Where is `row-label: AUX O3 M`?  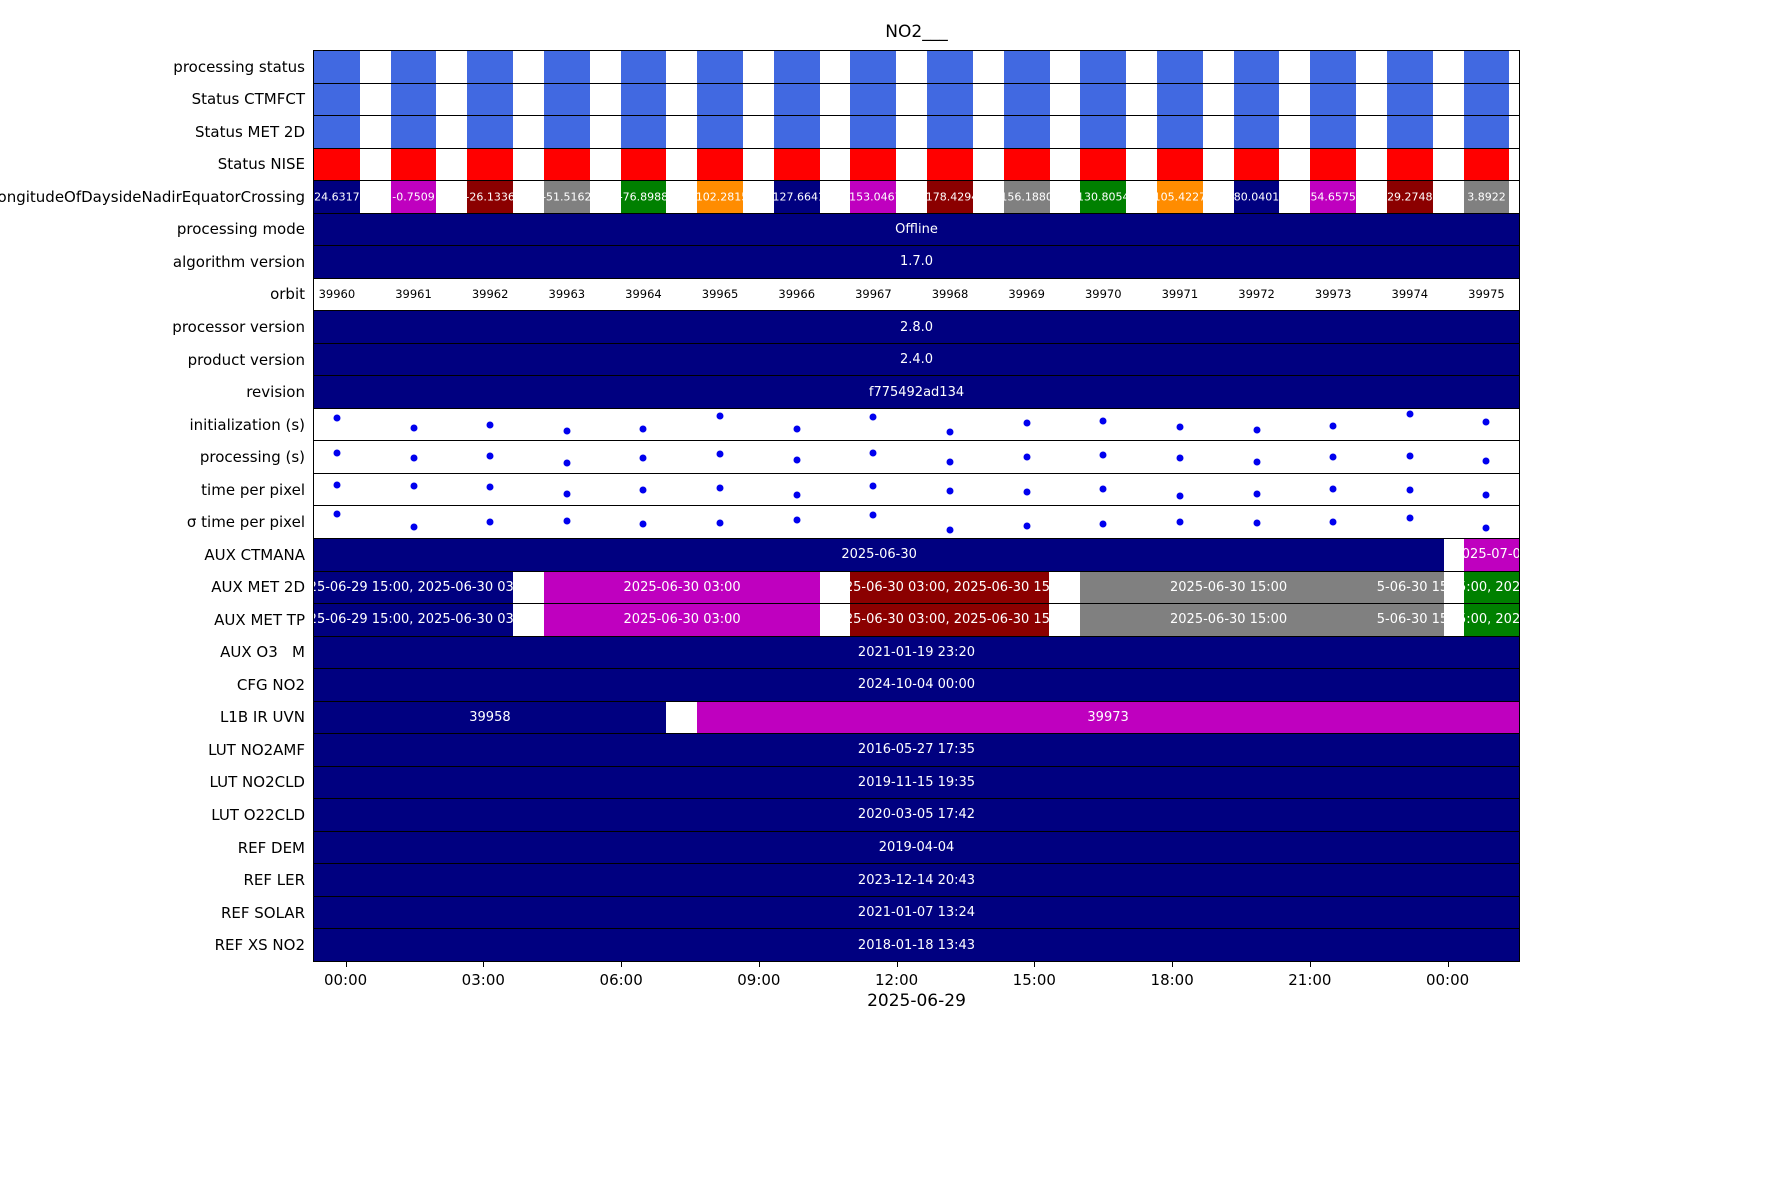
row-label: AUX O3 M is located at coordinates (262, 652).